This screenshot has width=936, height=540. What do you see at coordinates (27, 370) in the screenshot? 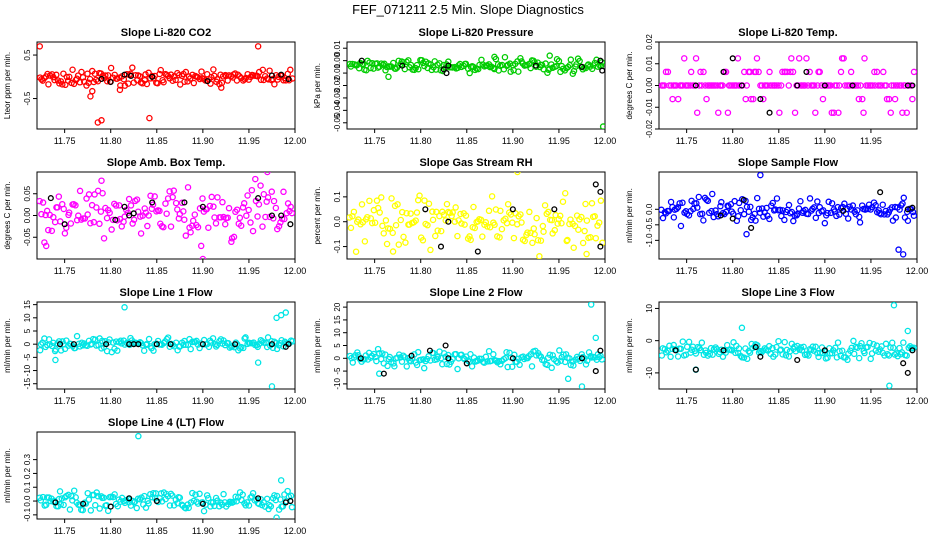
I see `y-tick-label: -10` at bounding box center [27, 370].